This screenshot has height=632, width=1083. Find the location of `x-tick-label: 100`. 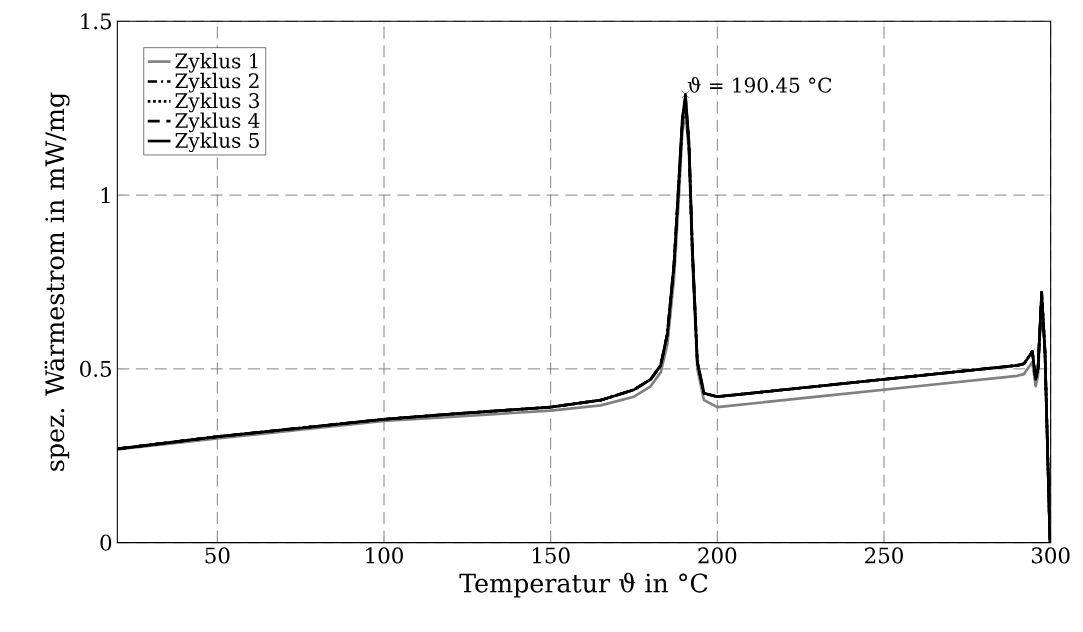

x-tick-label: 100 is located at coordinates (384, 555).